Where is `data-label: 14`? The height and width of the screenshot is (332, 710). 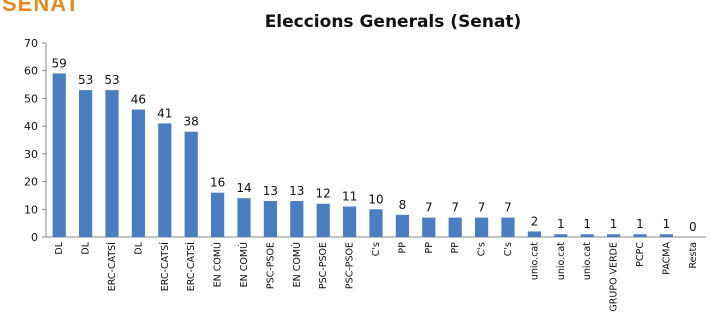 data-label: 14 is located at coordinates (243, 188).